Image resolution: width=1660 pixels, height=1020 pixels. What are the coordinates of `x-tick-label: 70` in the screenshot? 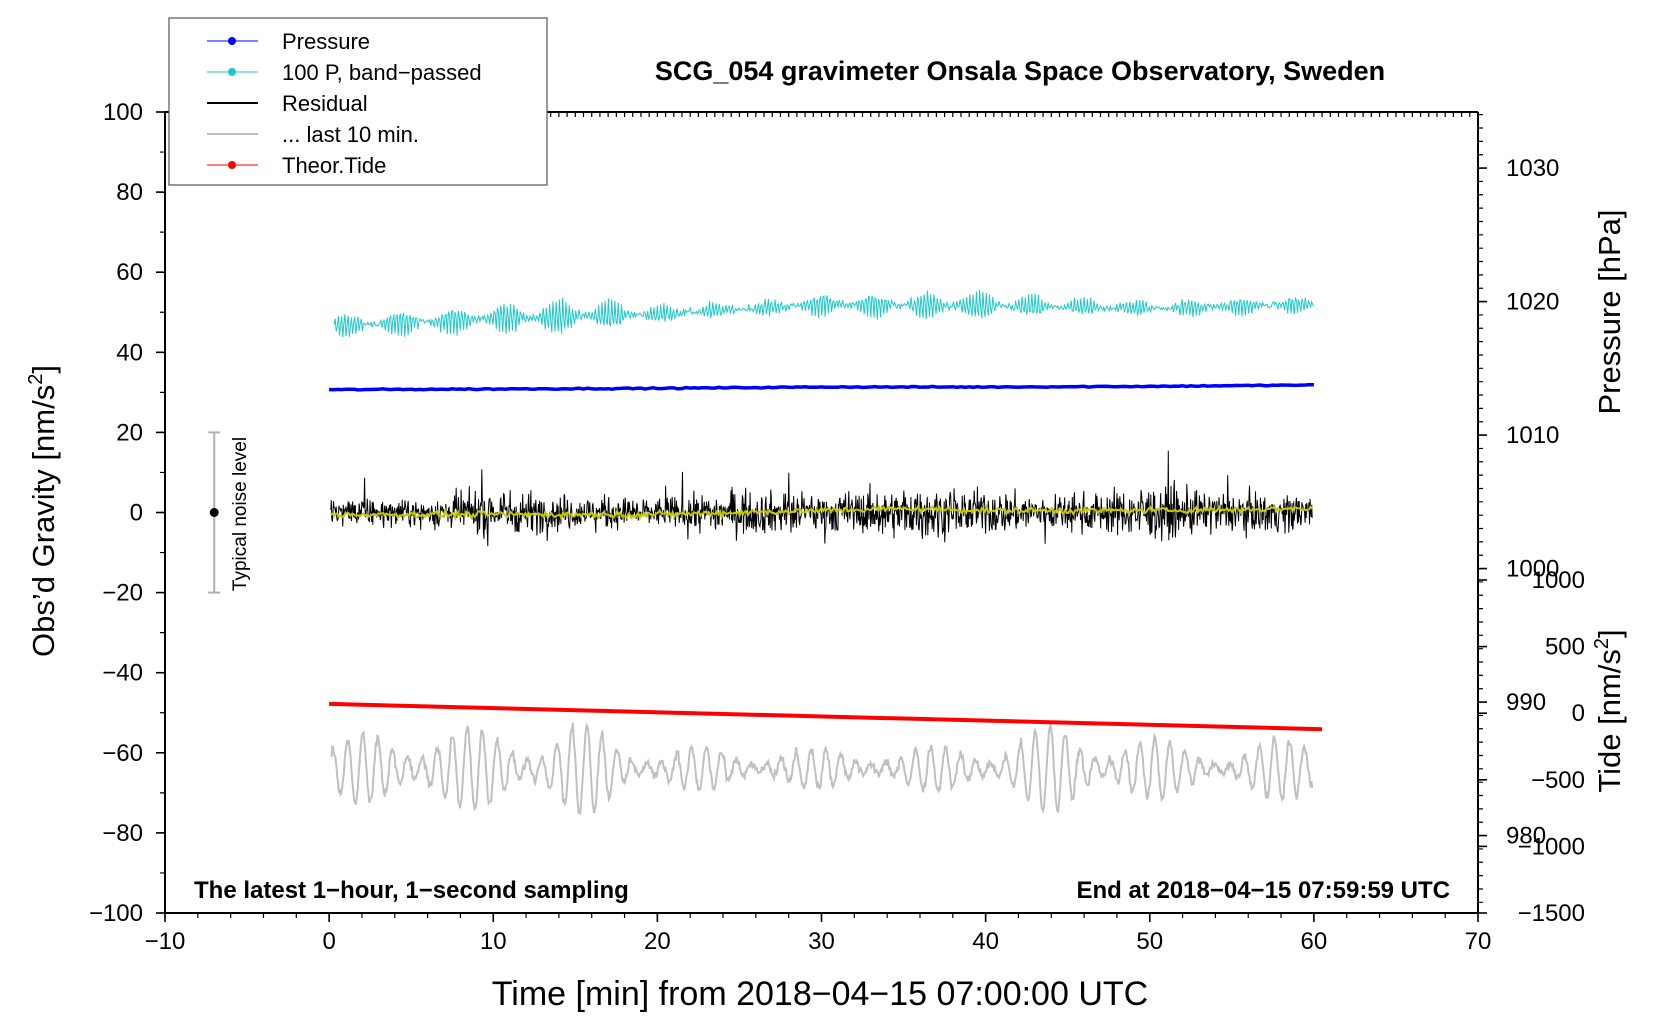 It's located at (1478, 941).